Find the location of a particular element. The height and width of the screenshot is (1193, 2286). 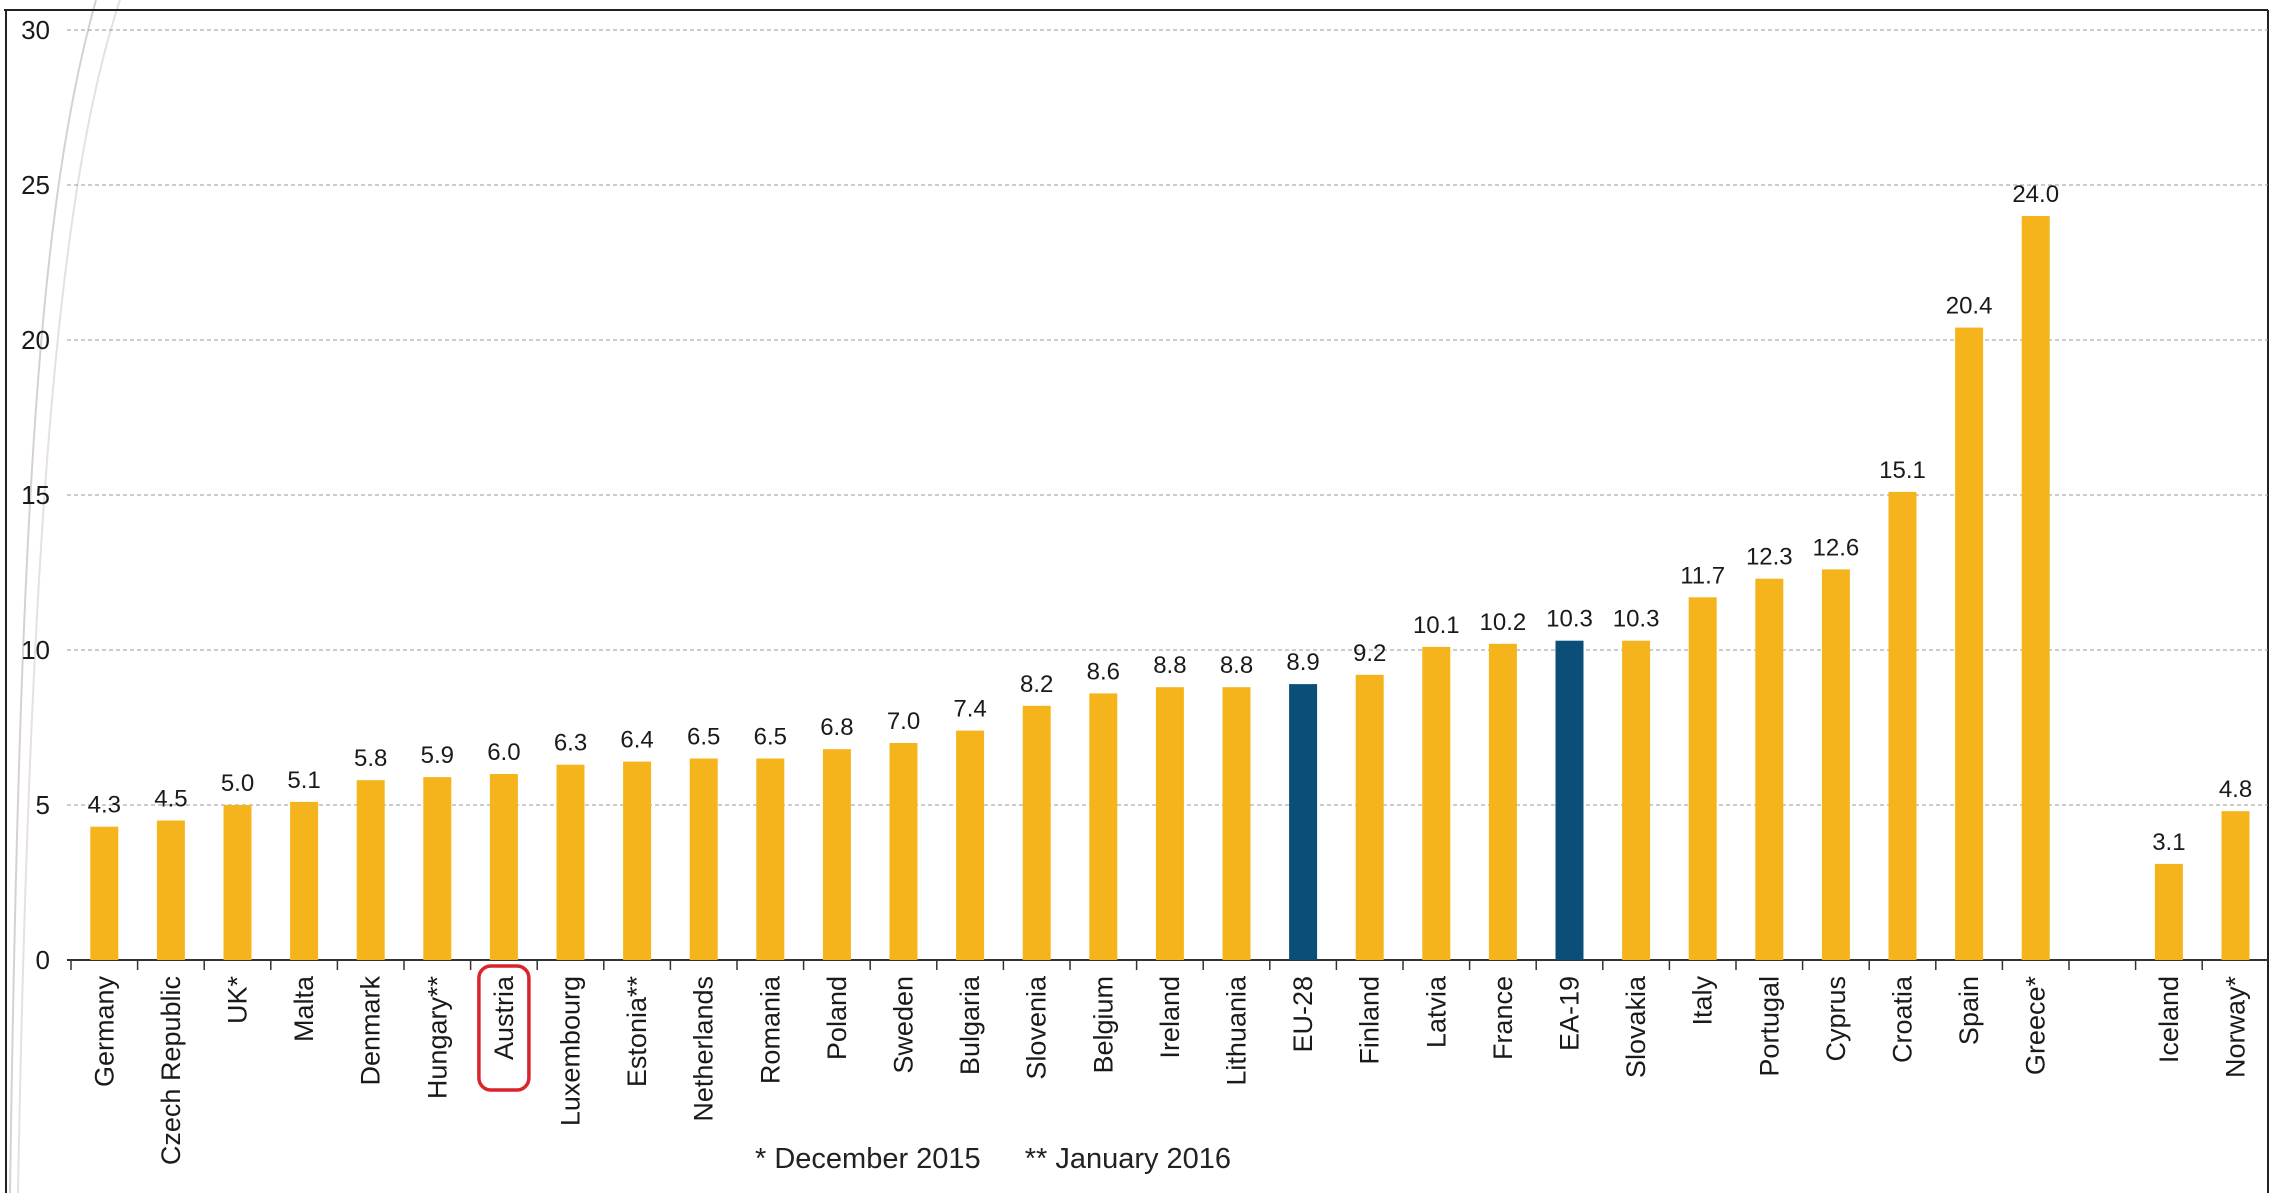

data-label: 10.3 is located at coordinates (1636, 619).